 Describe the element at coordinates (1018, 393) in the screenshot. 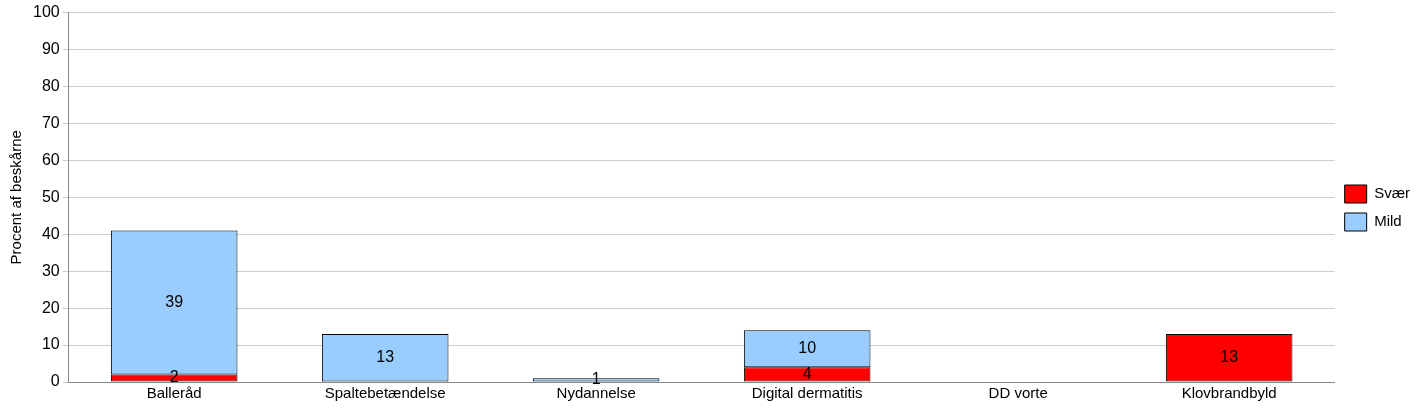

I see `x-tick-label: DD vorte` at that location.